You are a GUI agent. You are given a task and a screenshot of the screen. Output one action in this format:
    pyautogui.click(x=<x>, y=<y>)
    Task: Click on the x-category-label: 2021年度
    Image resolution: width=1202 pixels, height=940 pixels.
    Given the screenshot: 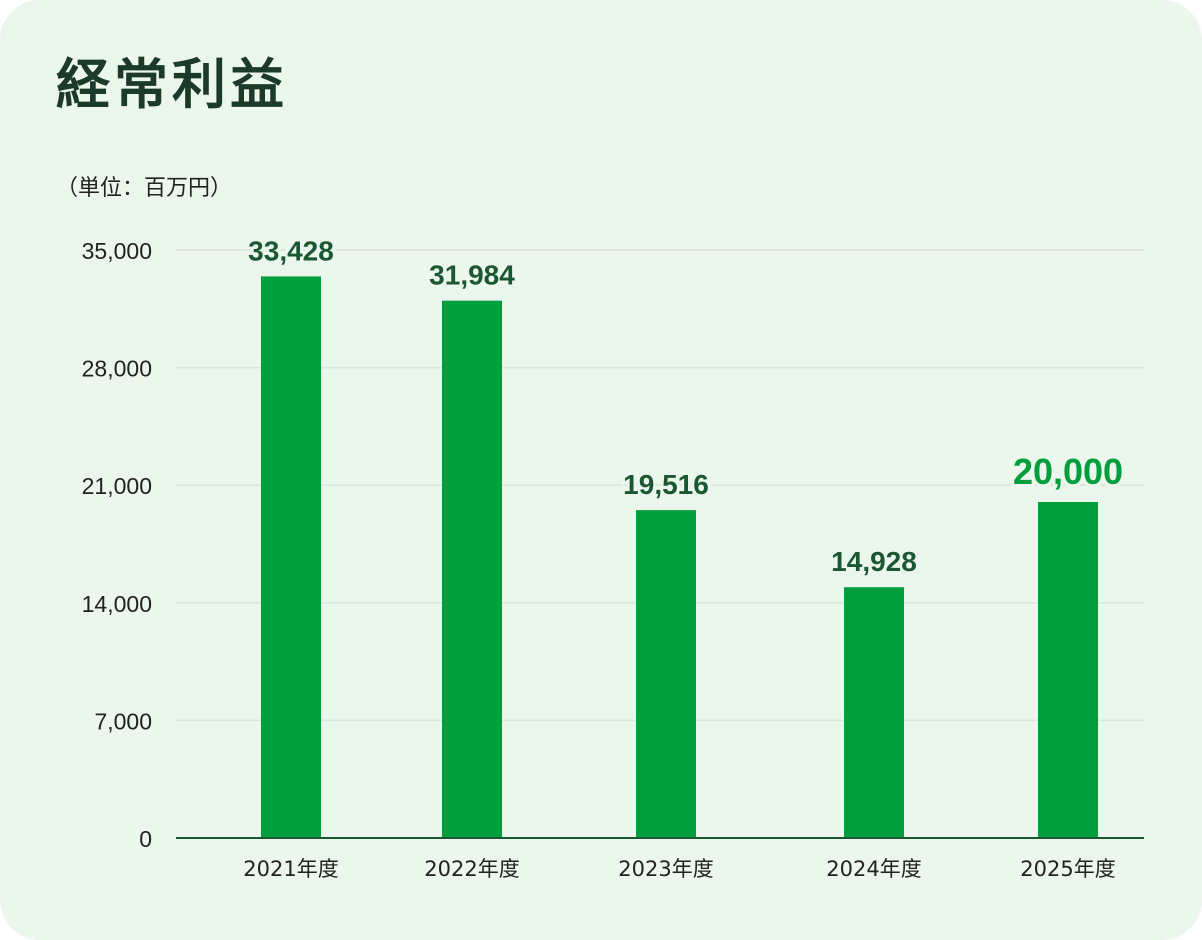 What is the action you would take?
    pyautogui.click(x=290, y=869)
    